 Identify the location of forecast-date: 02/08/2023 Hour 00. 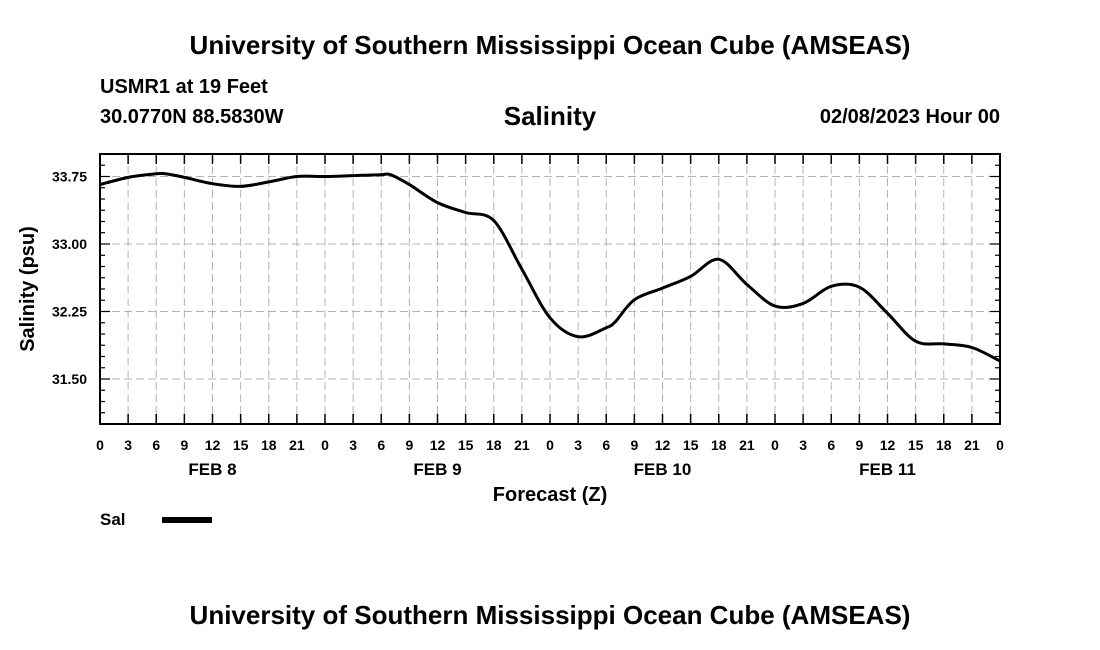
(909, 117).